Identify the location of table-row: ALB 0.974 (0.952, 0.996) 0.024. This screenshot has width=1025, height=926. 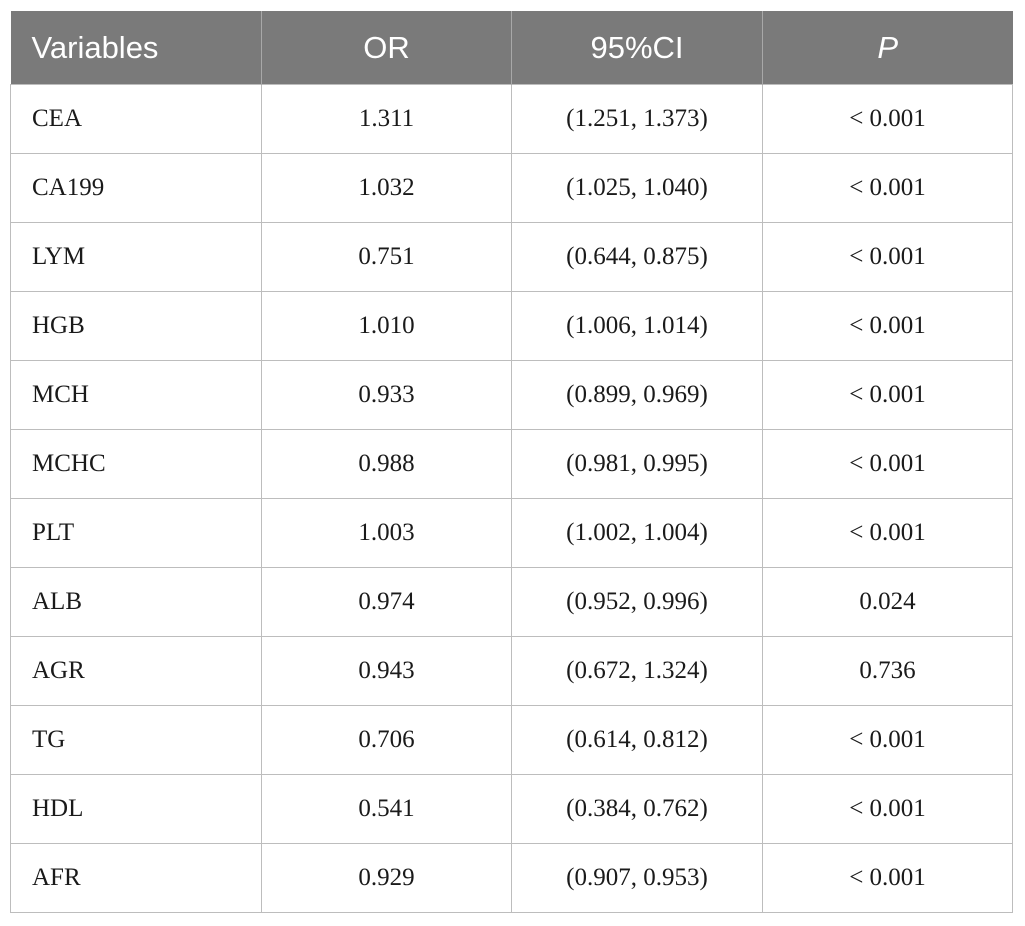
(511, 602).